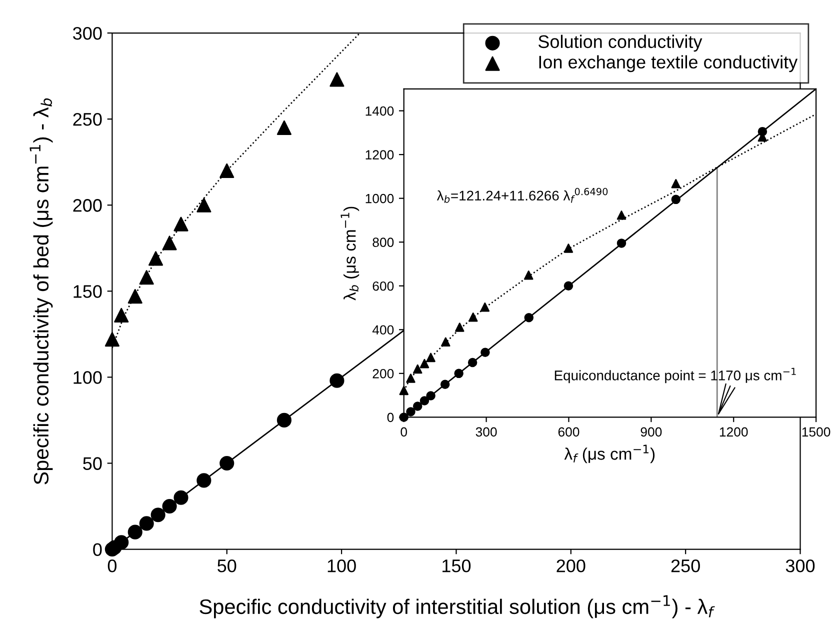  Describe the element at coordinates (383, 330) in the screenshot. I see `y-tick-label: 400` at that location.